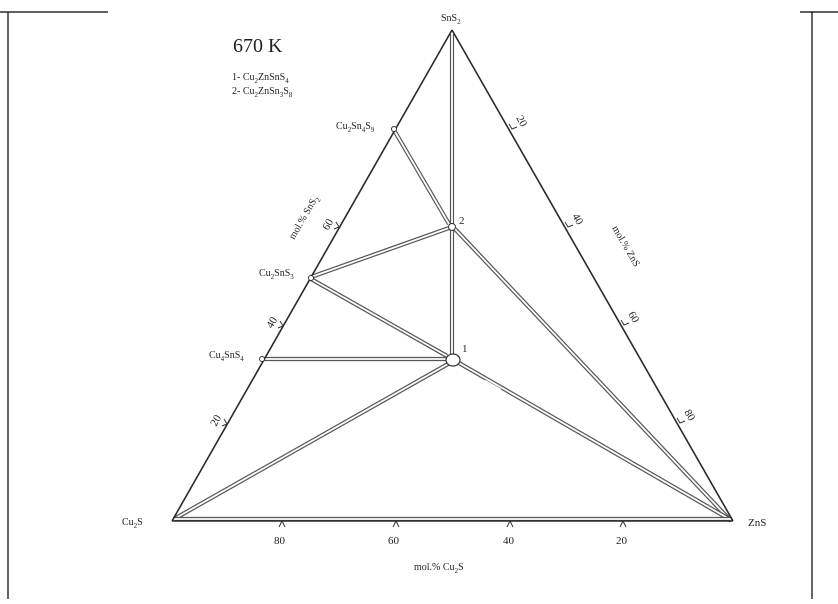  I want to click on phase-point-1-marker, so click(453, 360).